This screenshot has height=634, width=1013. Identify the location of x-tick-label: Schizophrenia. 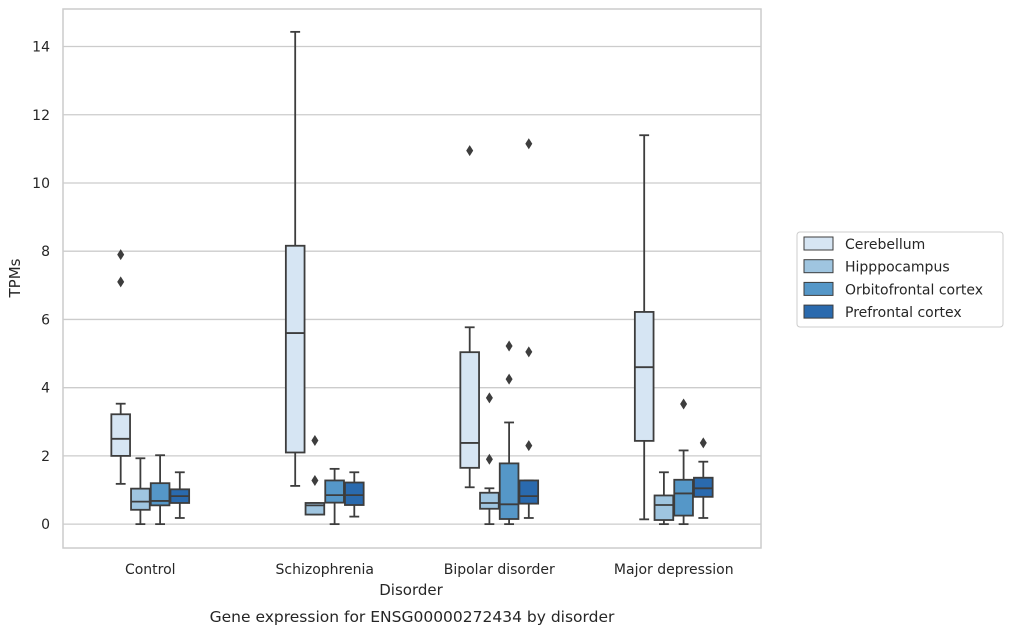
(325, 570).